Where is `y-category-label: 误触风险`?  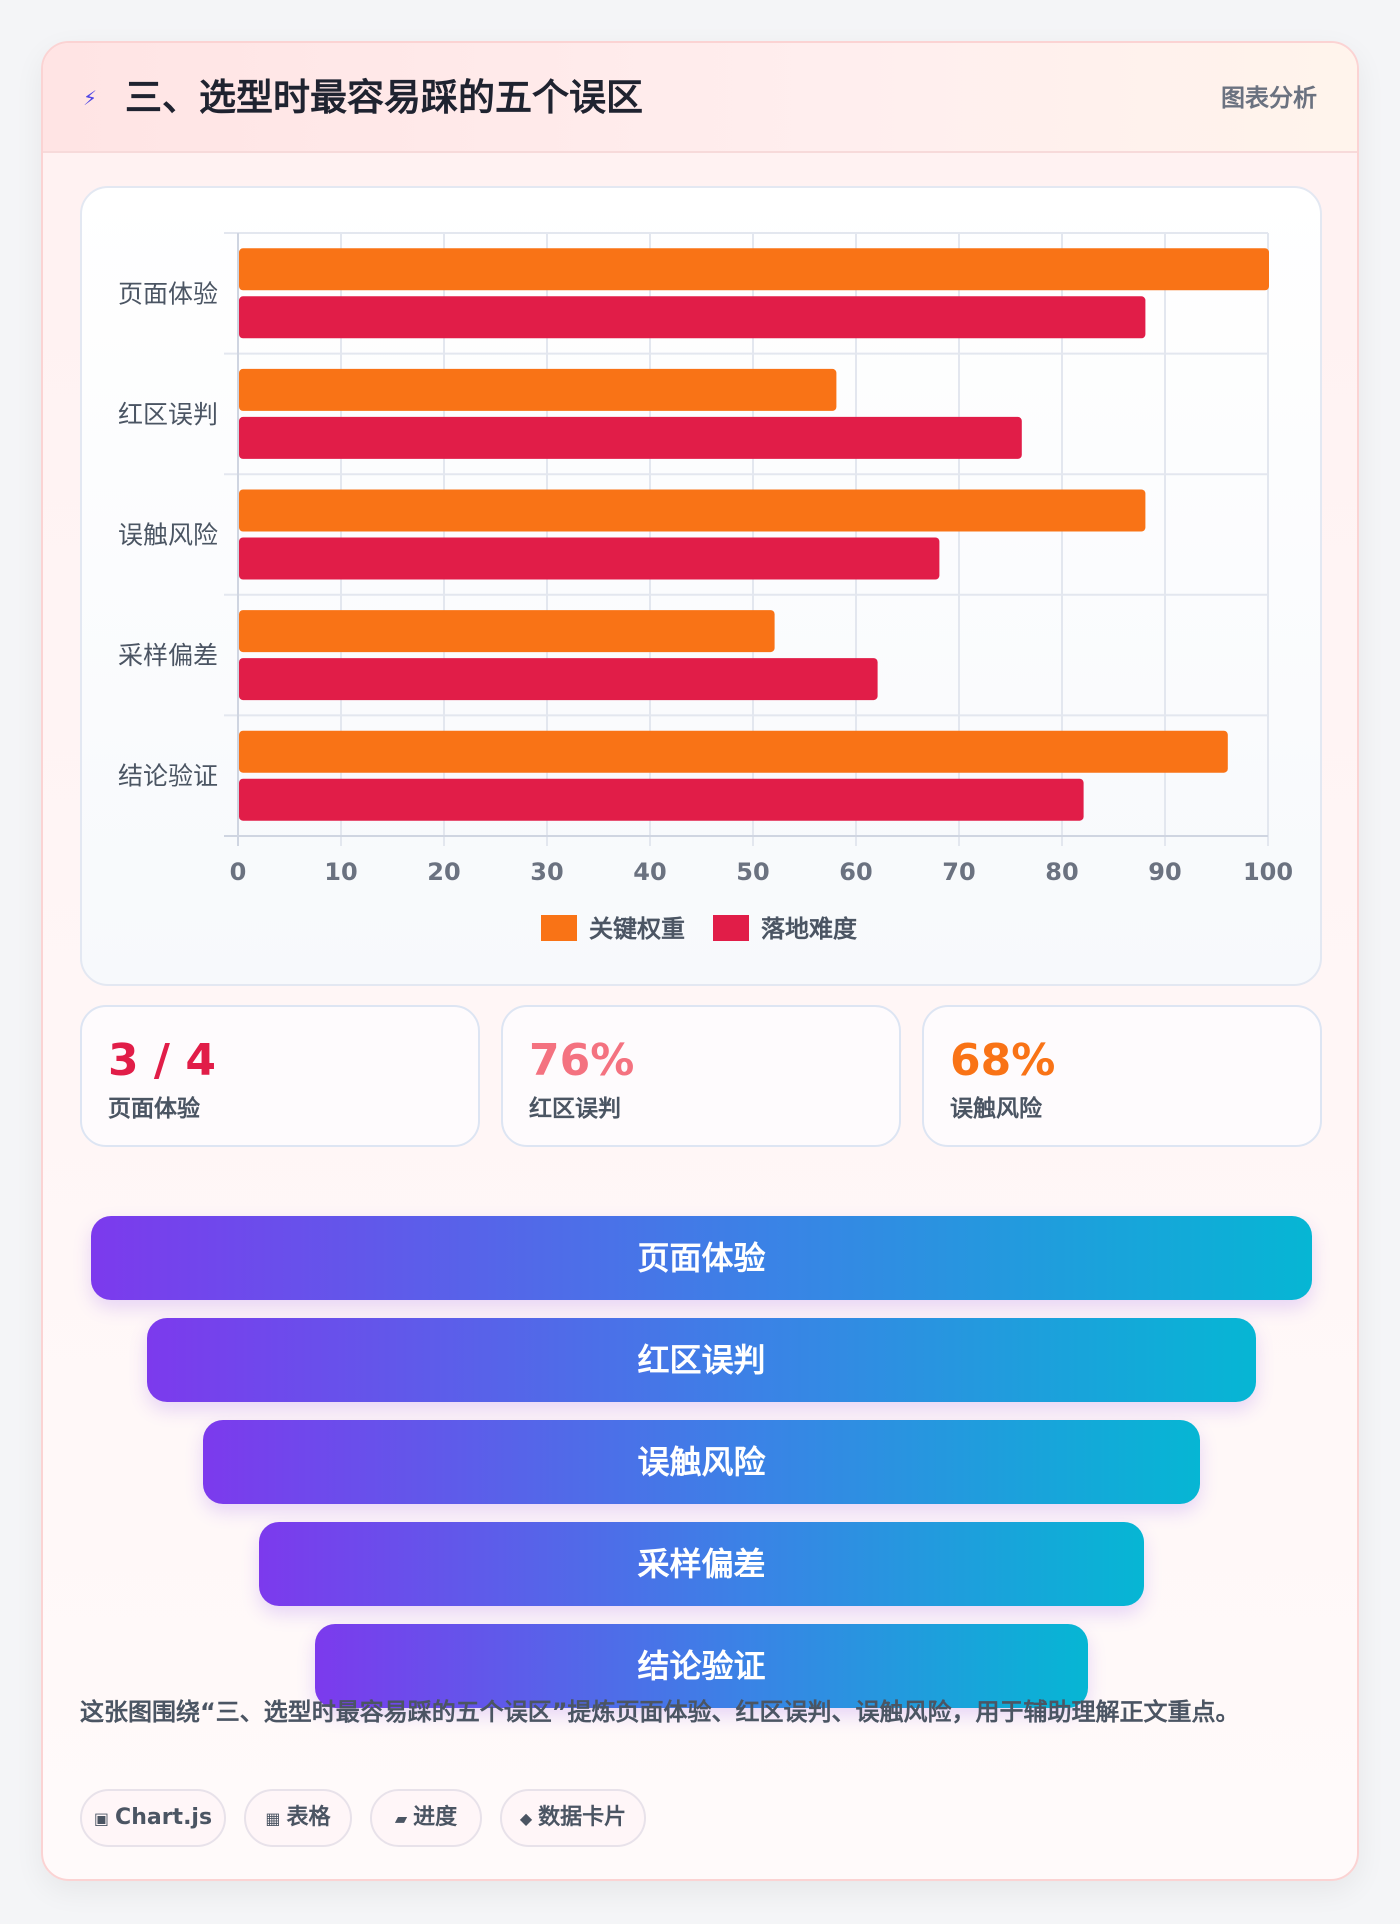
y-category-label: 误触风险 is located at coordinates (168, 535).